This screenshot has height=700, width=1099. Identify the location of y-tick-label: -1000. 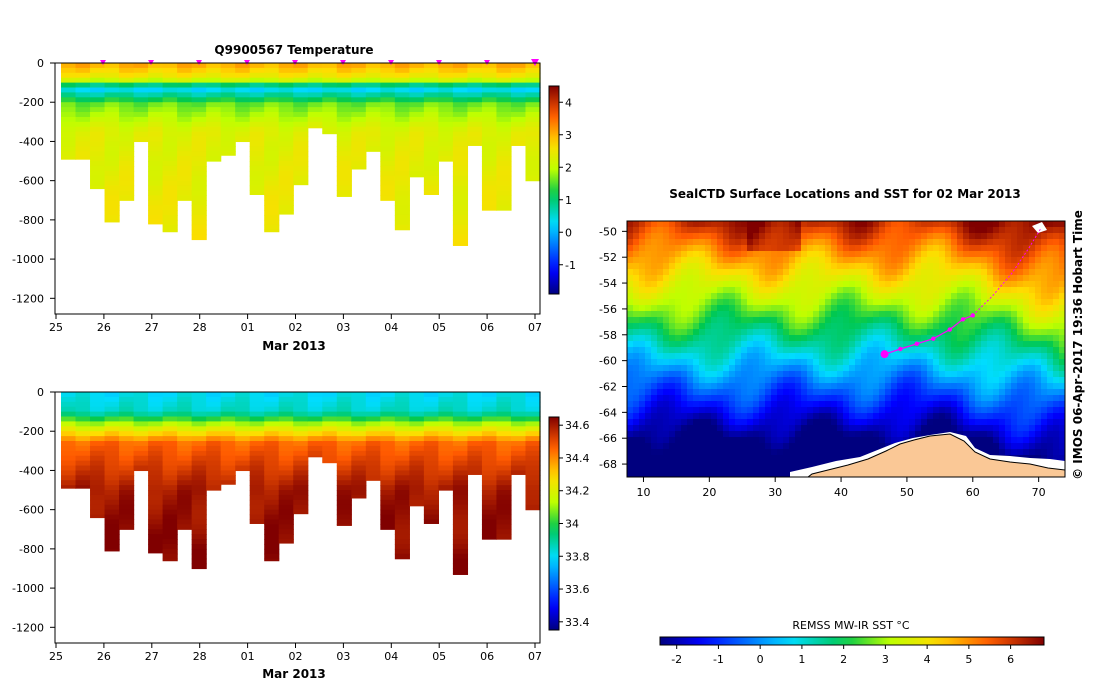
(28, 259).